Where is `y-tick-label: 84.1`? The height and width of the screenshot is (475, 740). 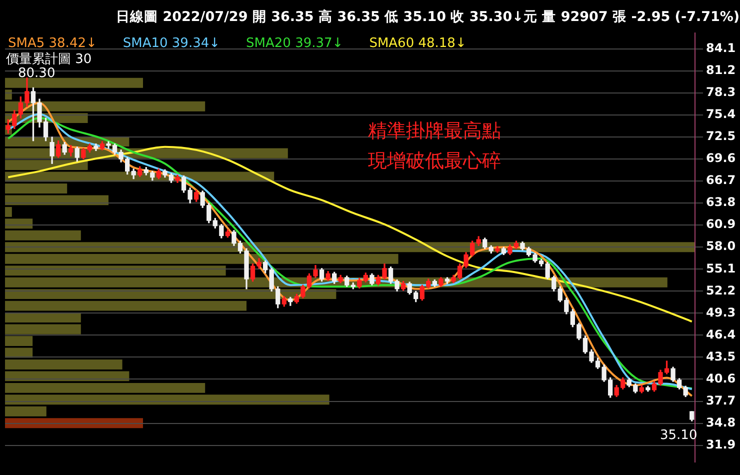
y-tick-label: 84.1 is located at coordinates (721, 48).